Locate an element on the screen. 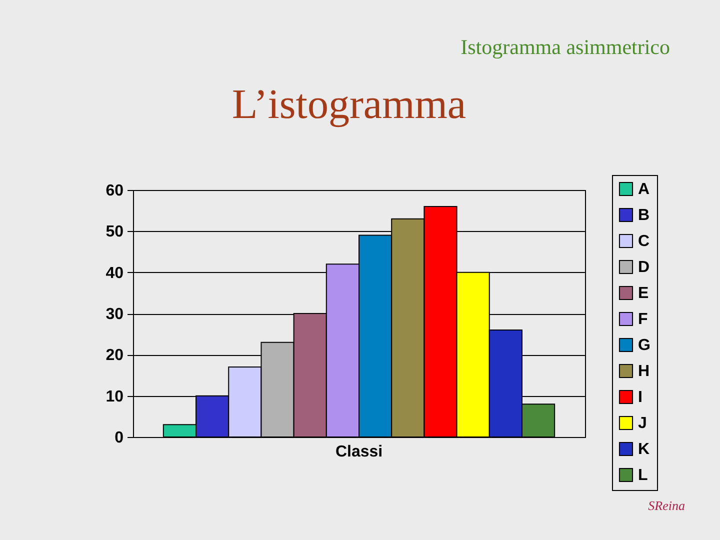 Image resolution: width=720 pixels, height=540 pixels. legend-label: G is located at coordinates (644, 345).